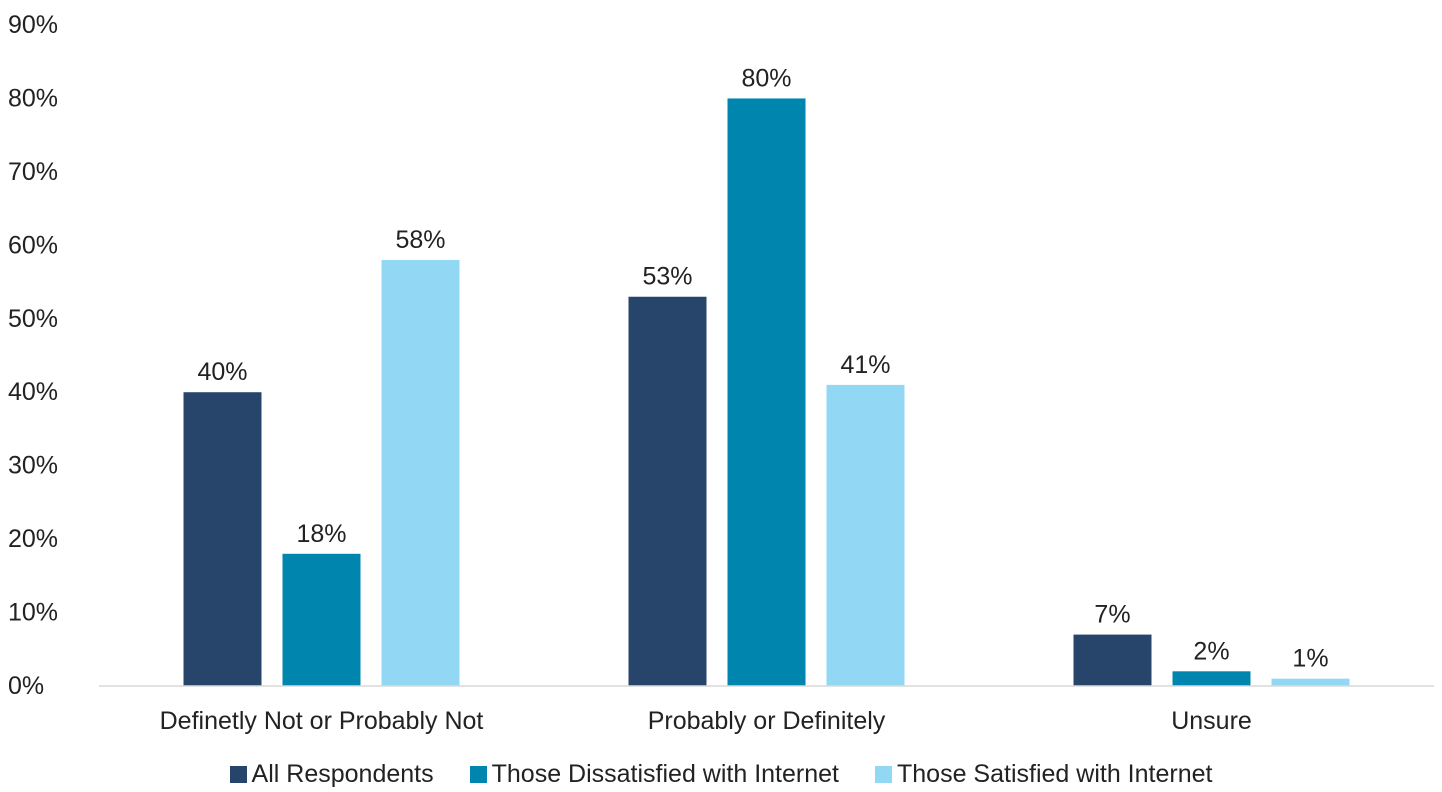  Describe the element at coordinates (33, 355) in the screenshot. I see `y-axis: 0% 10% 20% 30% 40% 50% 60% 70% 80% 90%` at that location.